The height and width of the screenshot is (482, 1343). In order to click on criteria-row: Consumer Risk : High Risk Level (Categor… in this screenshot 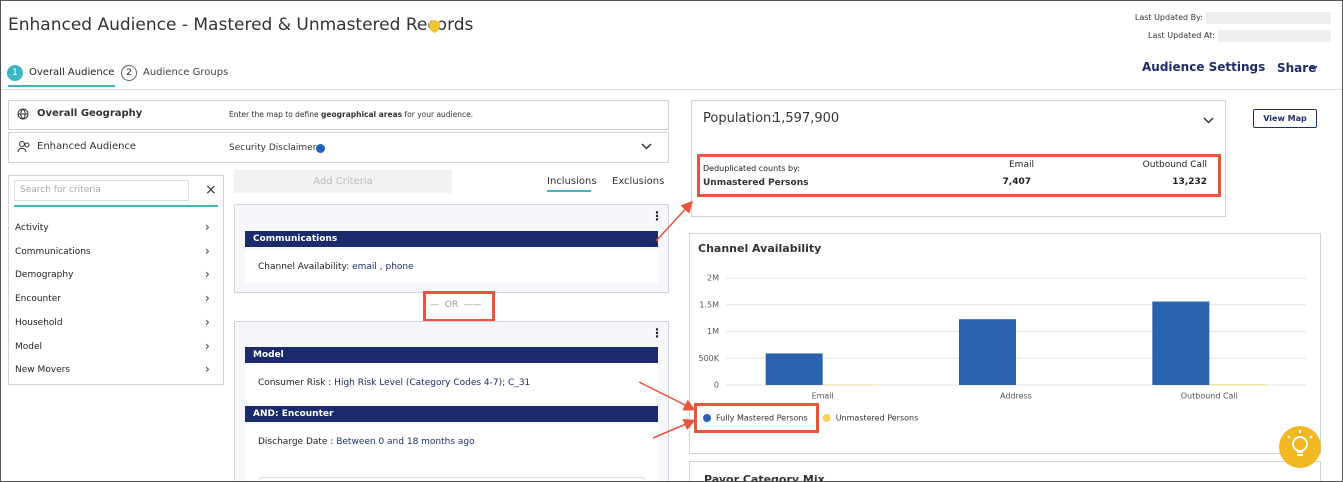, I will do `click(394, 383)`.